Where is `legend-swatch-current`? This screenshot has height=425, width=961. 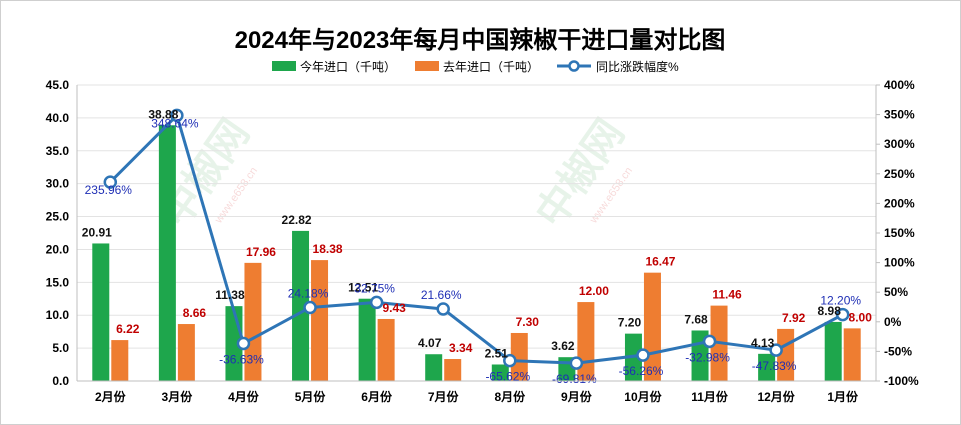 legend-swatch-current is located at coordinates (284, 66).